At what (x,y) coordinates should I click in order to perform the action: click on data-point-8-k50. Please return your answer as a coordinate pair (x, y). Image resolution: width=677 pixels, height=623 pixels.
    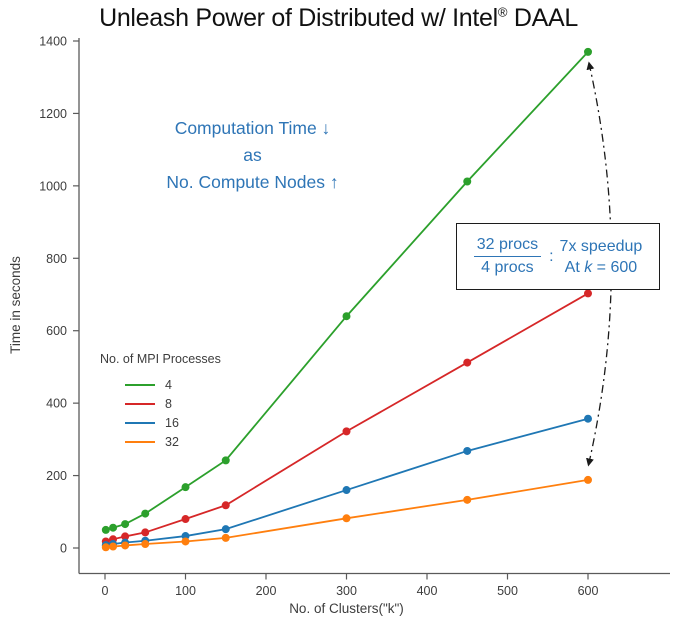
    Looking at the image, I should click on (145, 532).